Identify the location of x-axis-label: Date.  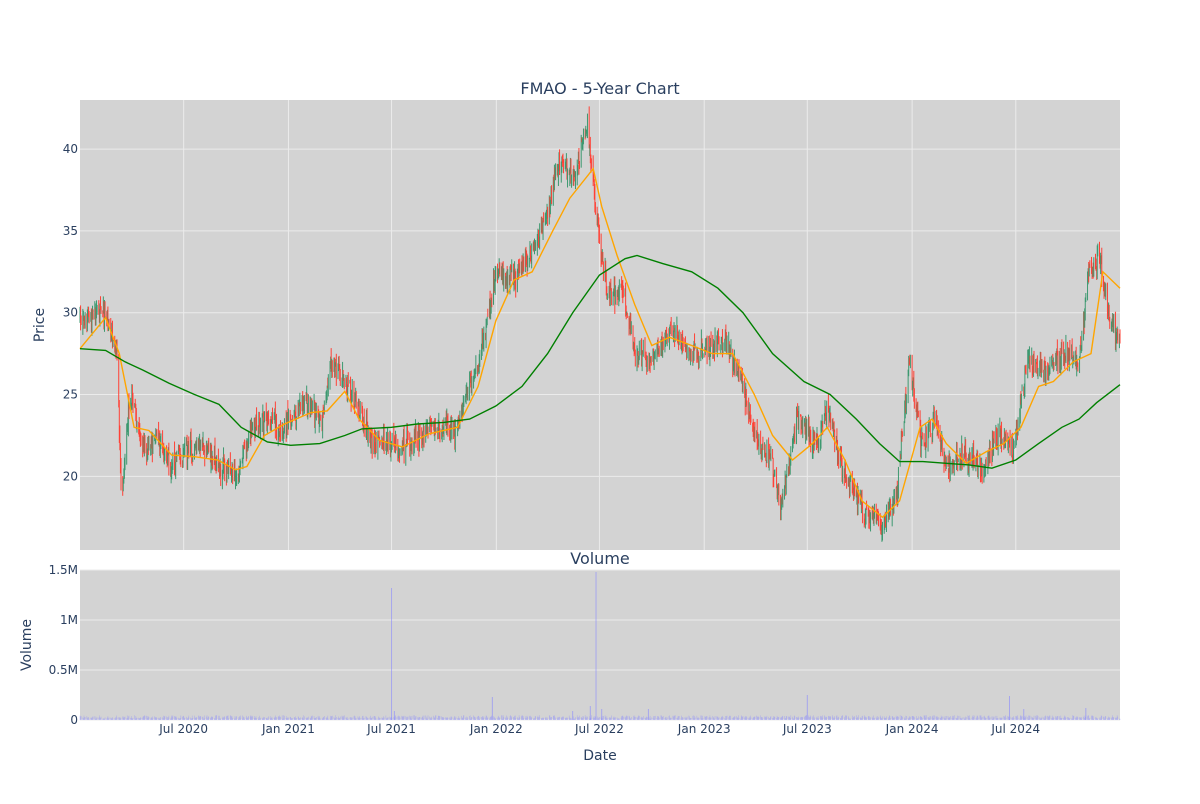
(599, 756).